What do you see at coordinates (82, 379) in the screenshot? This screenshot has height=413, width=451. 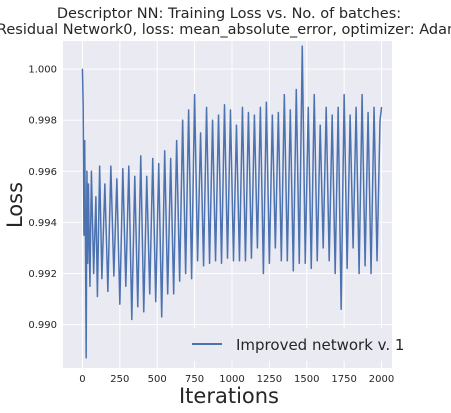 I see `x-tick-label: 0` at bounding box center [82, 379].